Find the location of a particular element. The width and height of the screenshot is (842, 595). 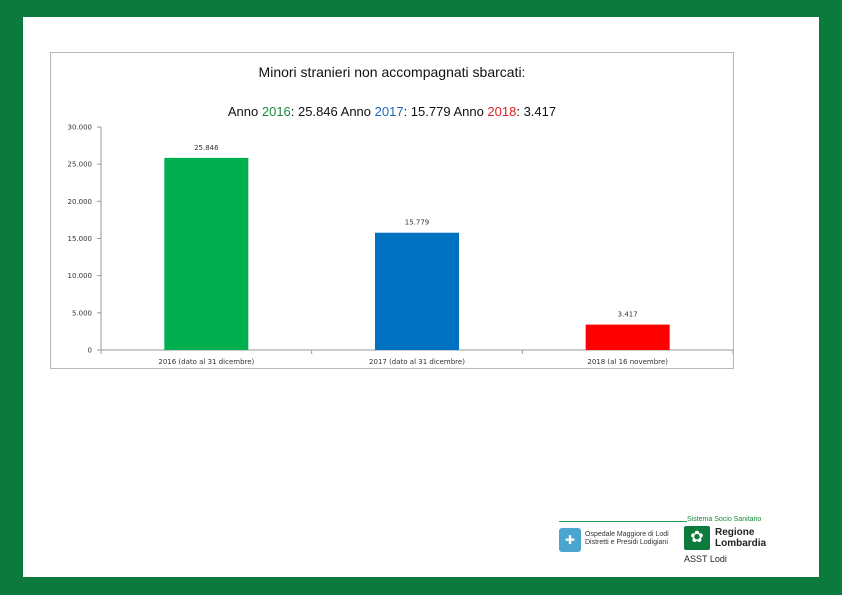

hospital-name-line2: Distretti e Presidi Lodigiani is located at coordinates (626, 542).